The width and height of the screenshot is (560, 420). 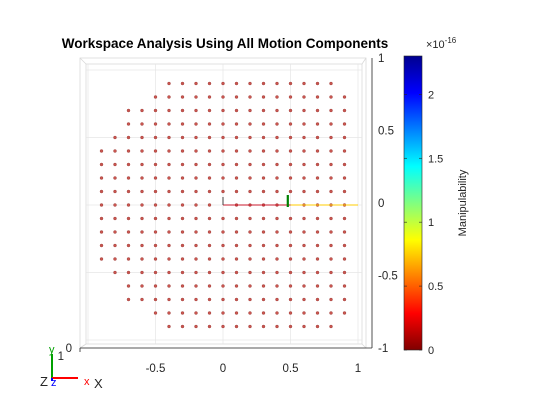 What do you see at coordinates (69, 349) in the screenshot?
I see `z-tick-label: 0` at bounding box center [69, 349].